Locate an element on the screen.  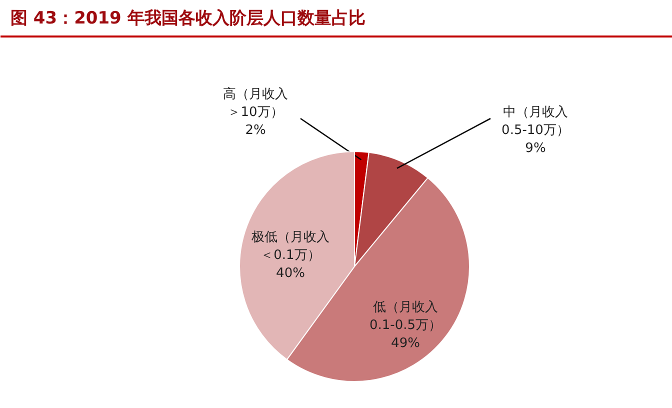
data-label: 9% is located at coordinates (535, 148).